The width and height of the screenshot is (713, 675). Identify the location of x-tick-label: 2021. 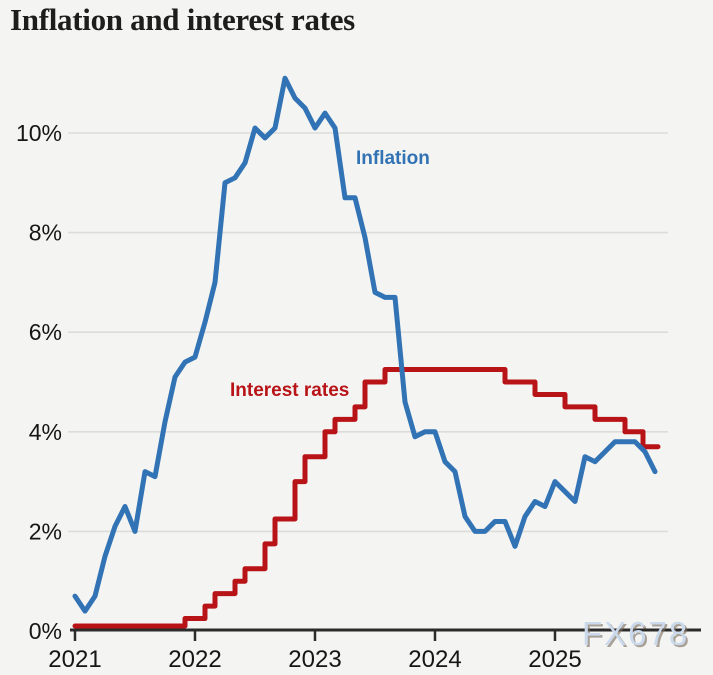
(74, 659).